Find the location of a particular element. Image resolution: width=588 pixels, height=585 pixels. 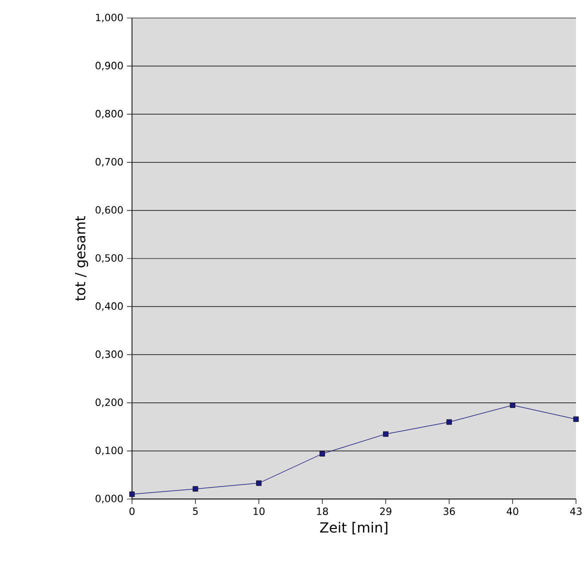

x-tick-label: 29 is located at coordinates (386, 512).